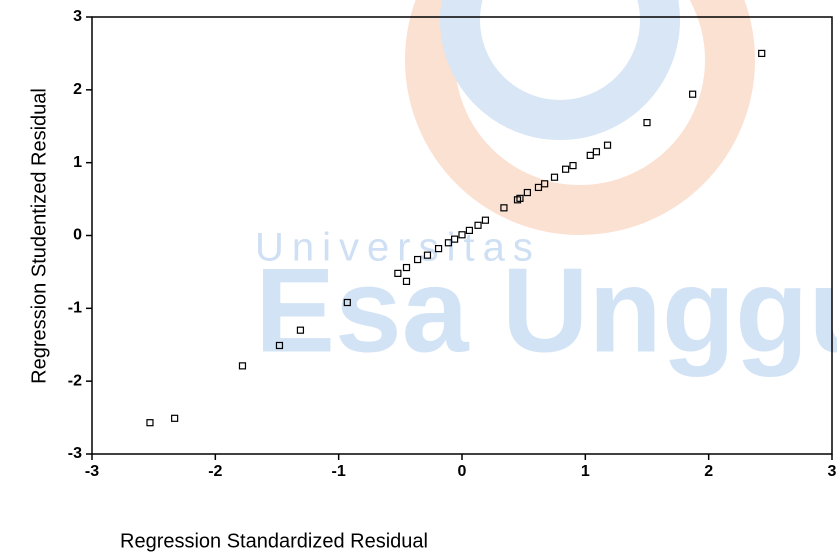 This screenshot has width=837, height=557. What do you see at coordinates (560, 70) in the screenshot?
I see `watermark-ring` at bounding box center [560, 70].